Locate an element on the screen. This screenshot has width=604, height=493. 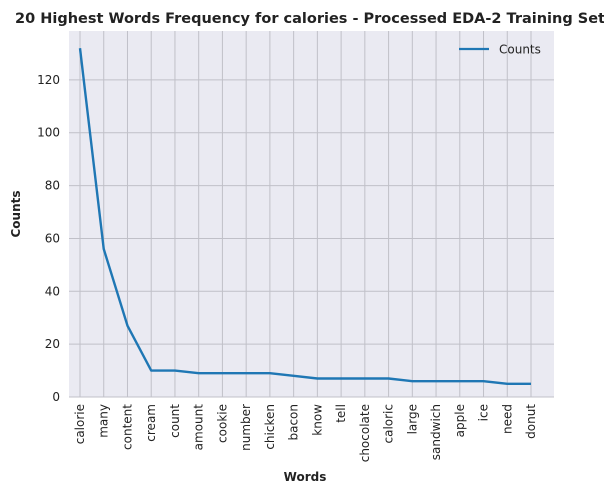
y-axis-label: Counts is located at coordinates (16, 213).